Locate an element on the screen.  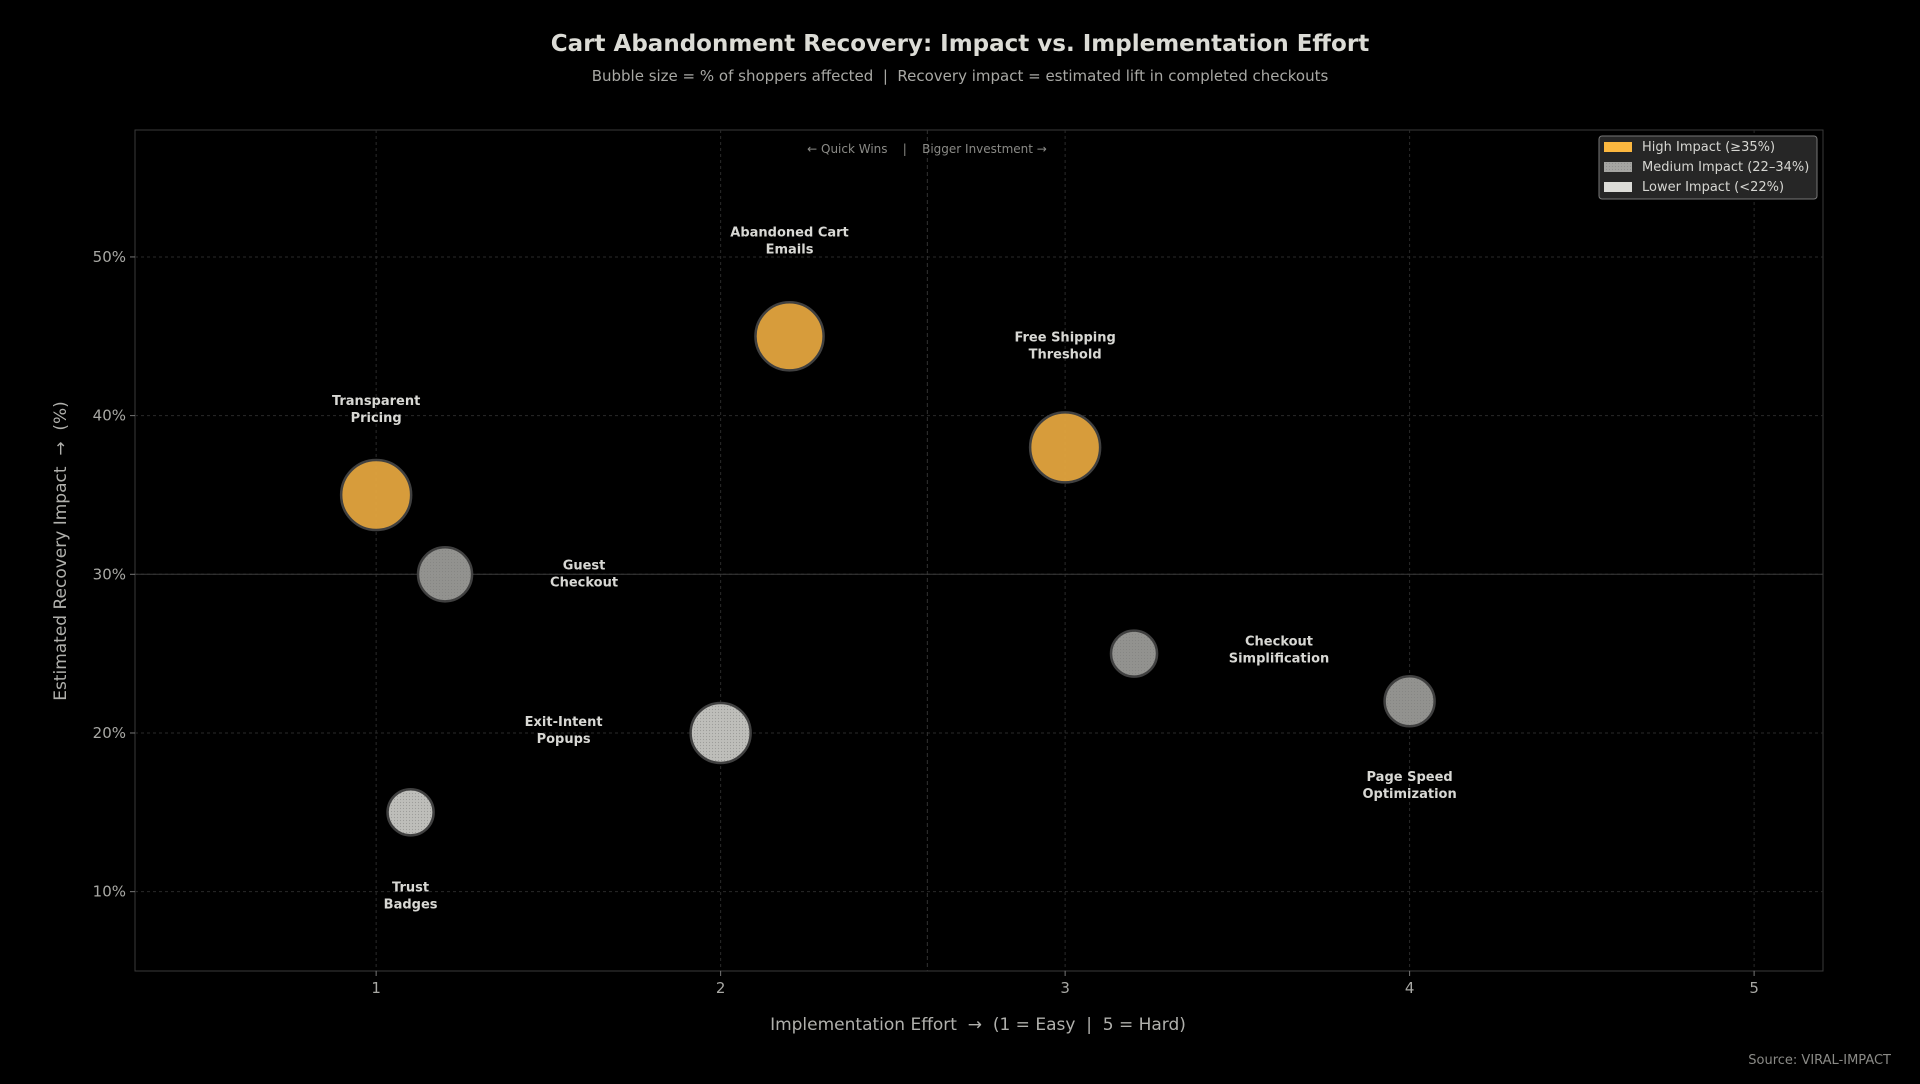
bubble-label: Free Shipping is located at coordinates (1064, 337).